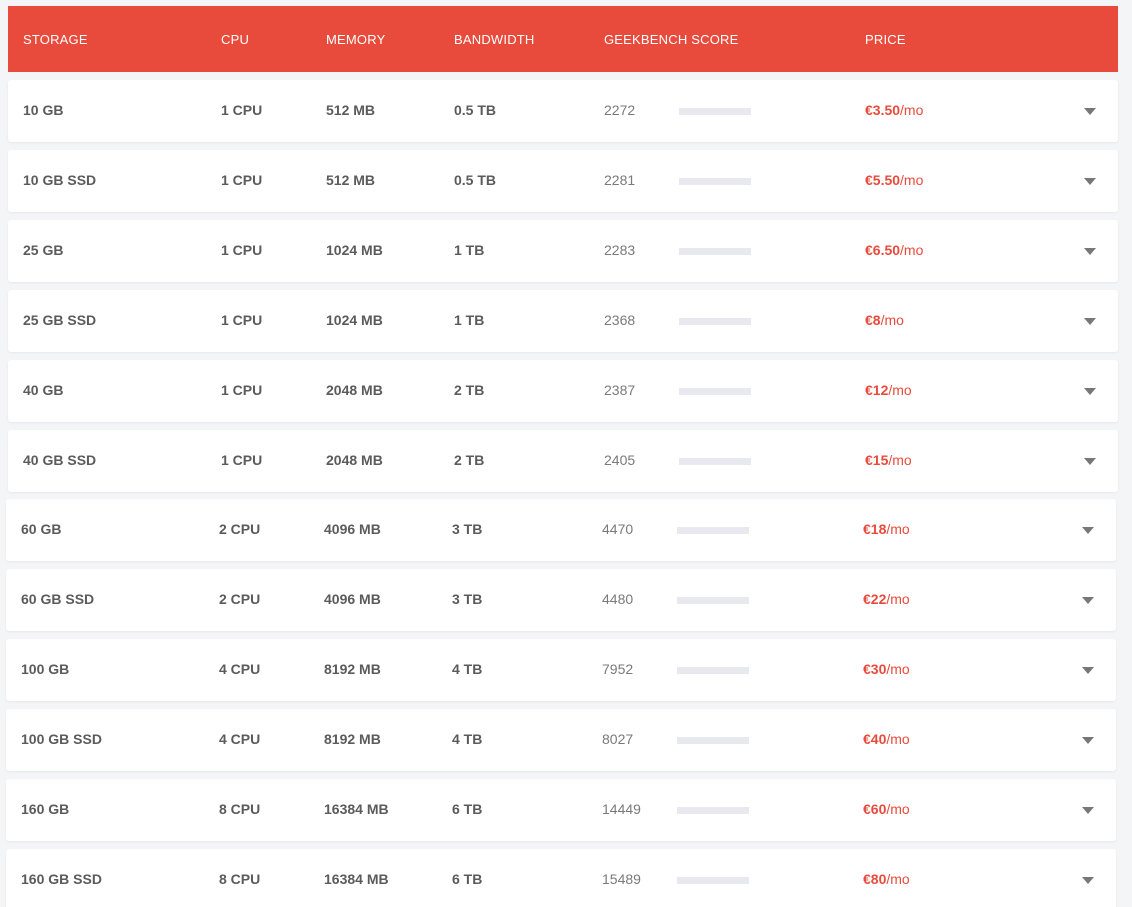  Describe the element at coordinates (875, 809) in the screenshot. I see `price-amount: €60` at that location.